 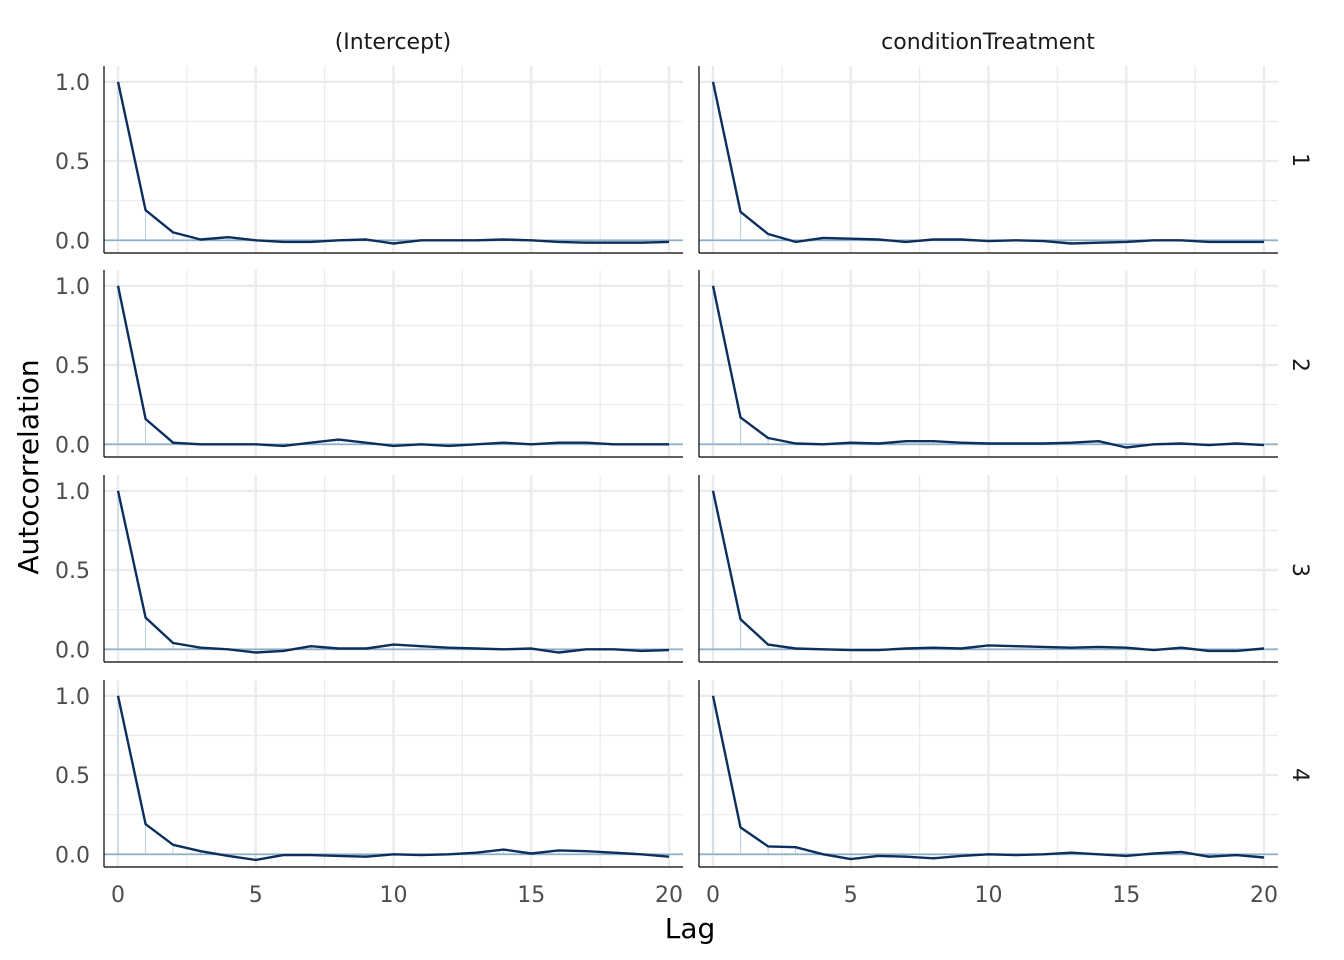 I want to click on row-strip-label: 1, so click(x=1299, y=160).